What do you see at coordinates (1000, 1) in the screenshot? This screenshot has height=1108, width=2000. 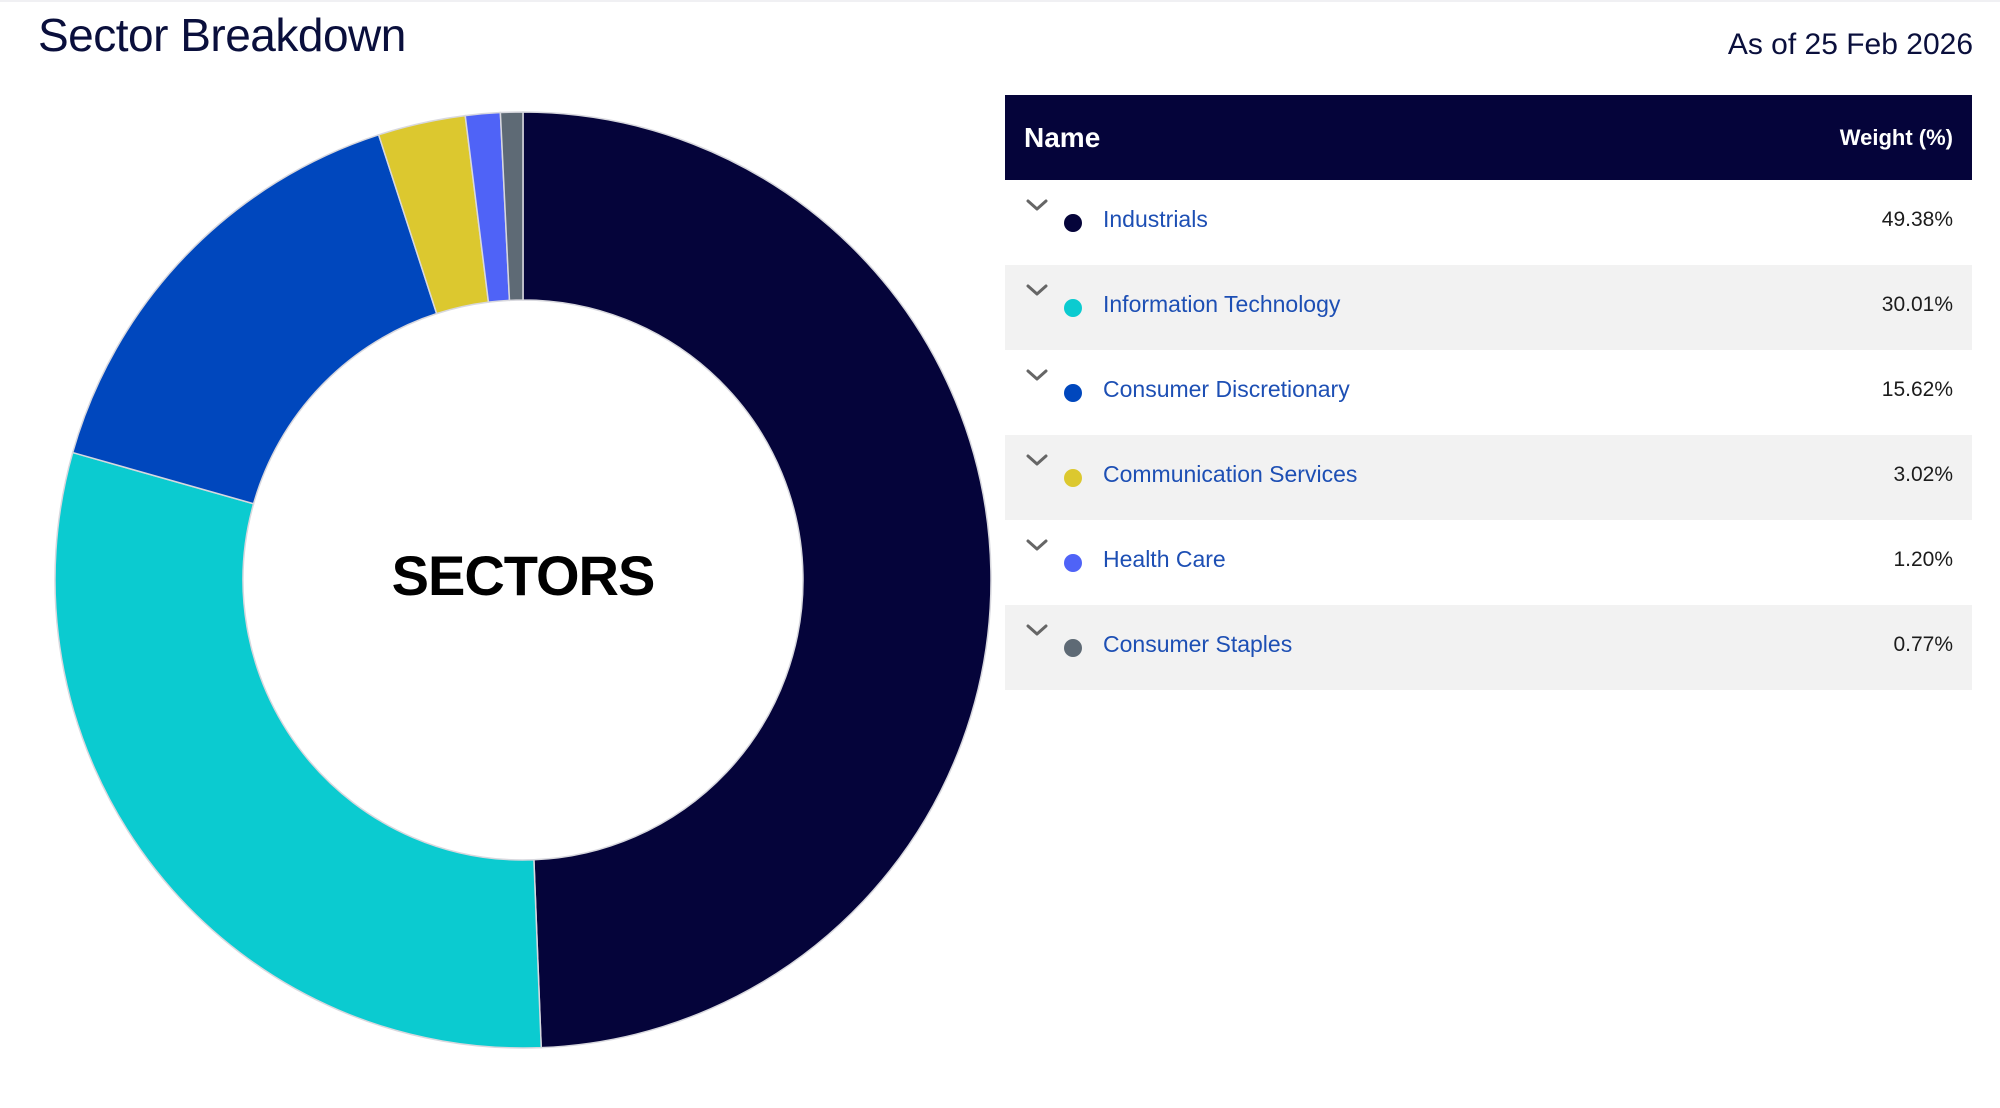 I see `top-divider` at bounding box center [1000, 1].